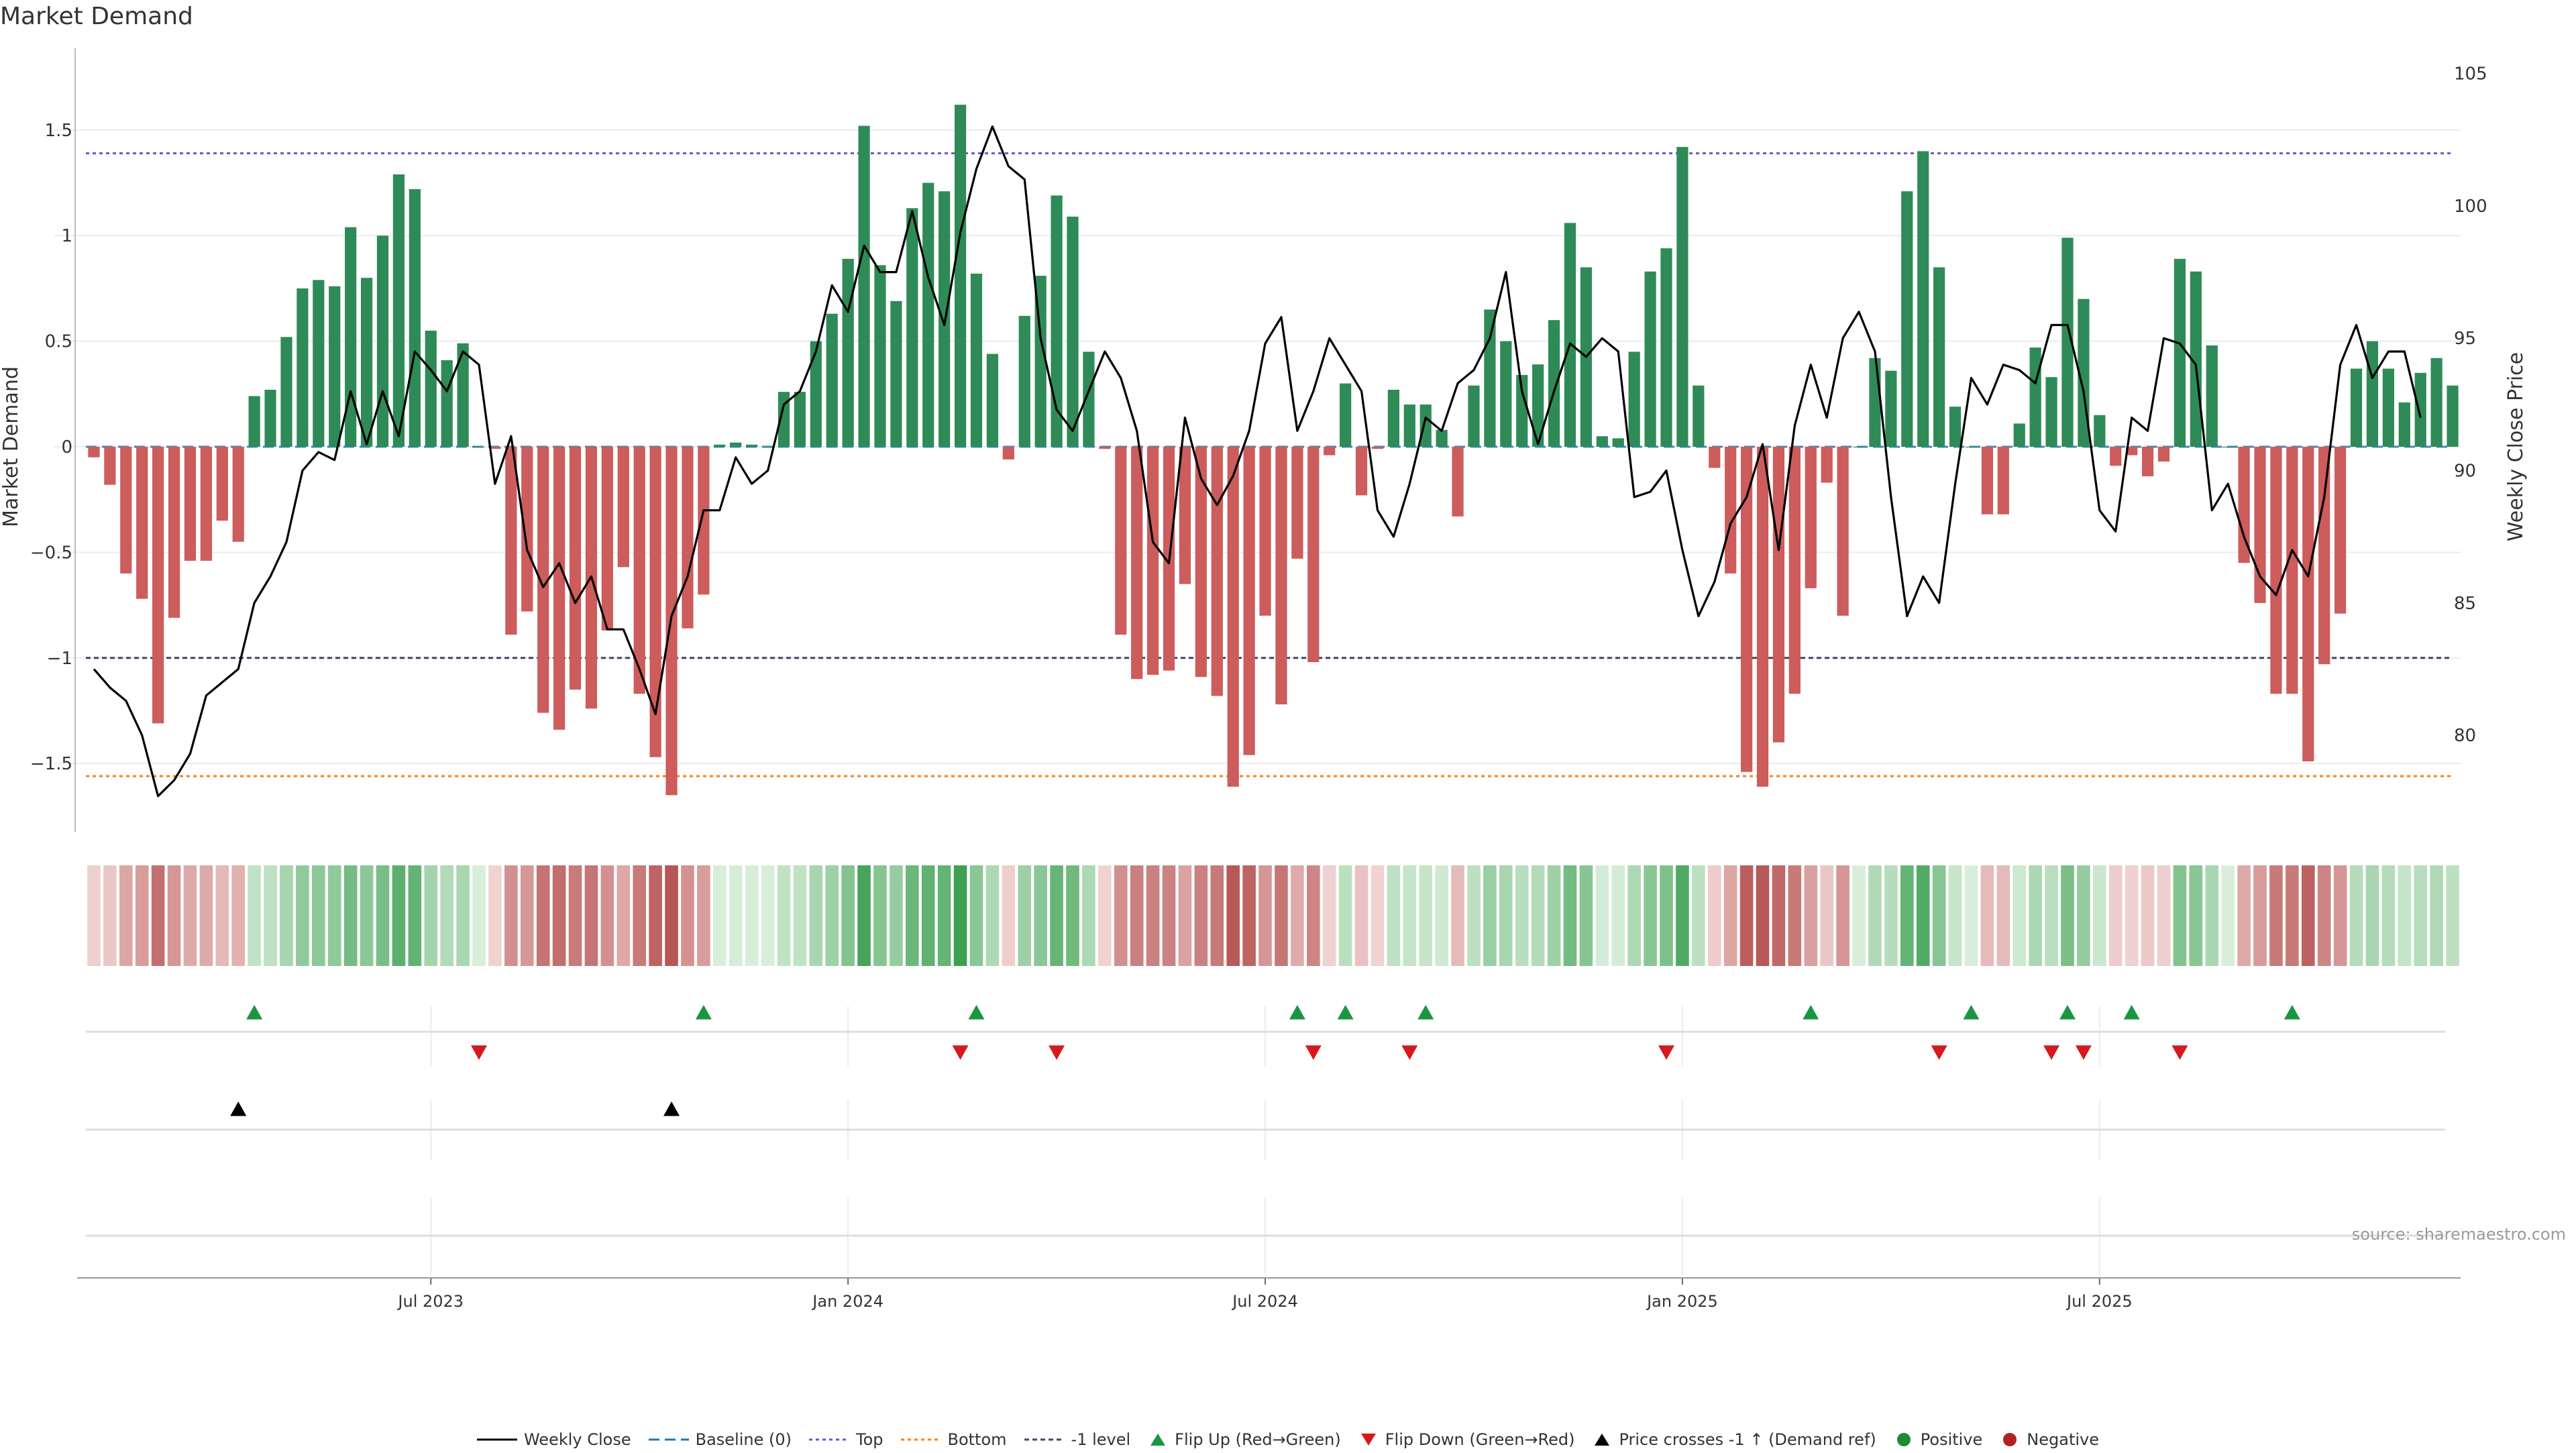 The image size is (2576, 1453). What do you see at coordinates (238, 1108) in the screenshot?
I see `price-cross-marker` at bounding box center [238, 1108].